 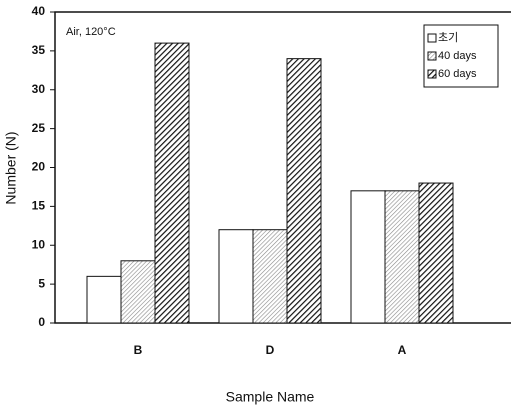 What do you see at coordinates (448, 37) in the screenshot?
I see `legend-label: 초기` at bounding box center [448, 37].